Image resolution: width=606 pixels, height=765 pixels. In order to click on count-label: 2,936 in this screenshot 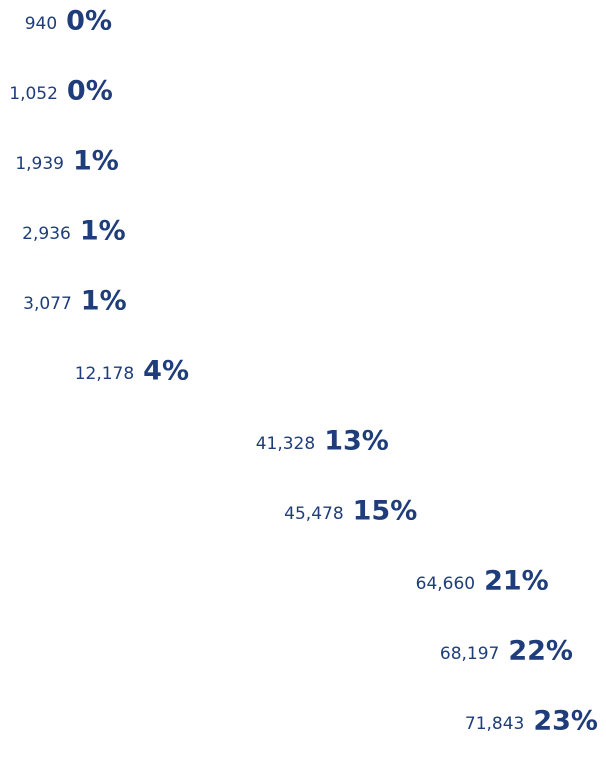, I will do `click(46, 234)`.